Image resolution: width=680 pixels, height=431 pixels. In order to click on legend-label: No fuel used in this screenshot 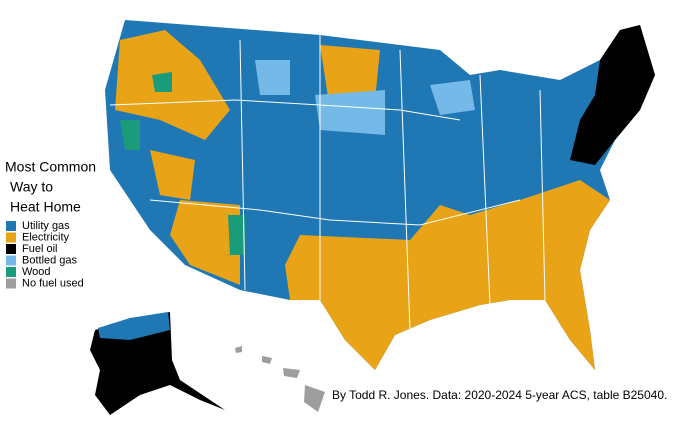, I will do `click(53, 283)`.